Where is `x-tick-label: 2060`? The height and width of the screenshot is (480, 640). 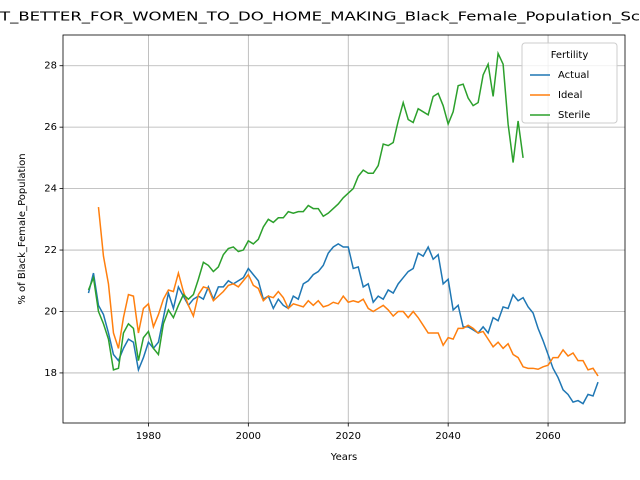 x-tick-label: 2060 is located at coordinates (547, 436).